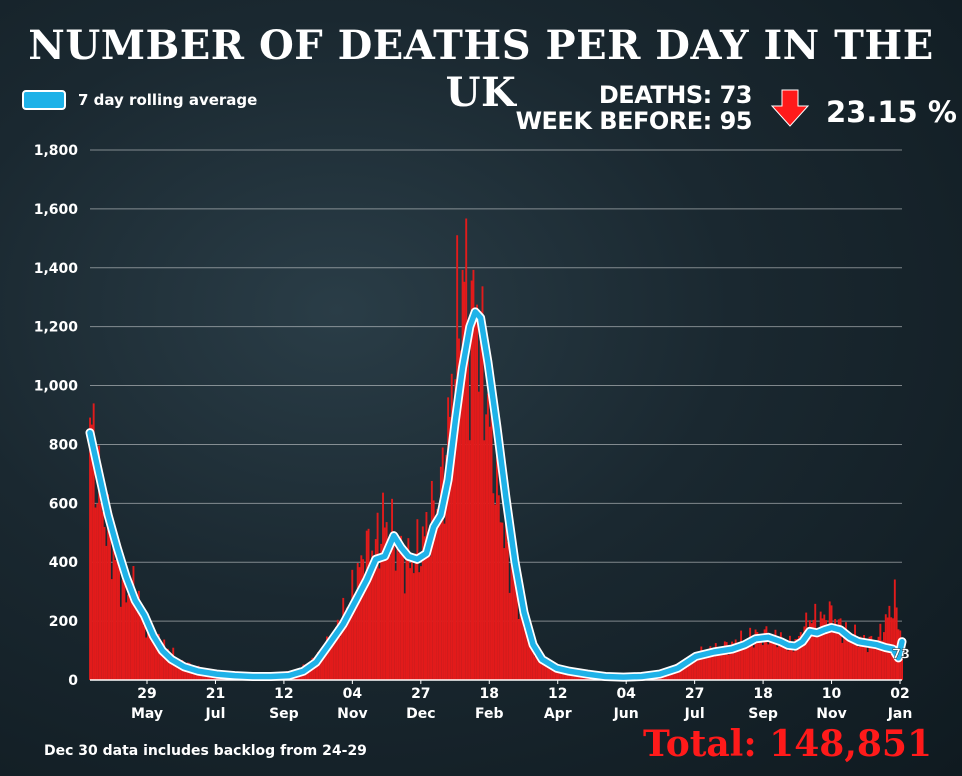  Describe the element at coordinates (790, 108) in the screenshot. I see `down-arrow-icon` at that location.